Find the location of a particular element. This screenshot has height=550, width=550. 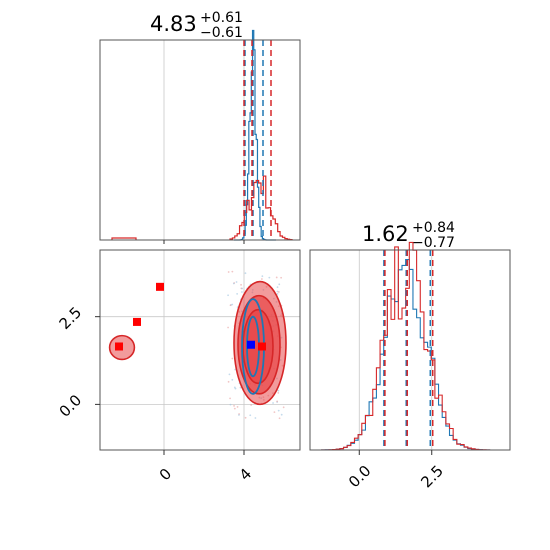

histogram-red-param1 is located at coordinates (261, 208).